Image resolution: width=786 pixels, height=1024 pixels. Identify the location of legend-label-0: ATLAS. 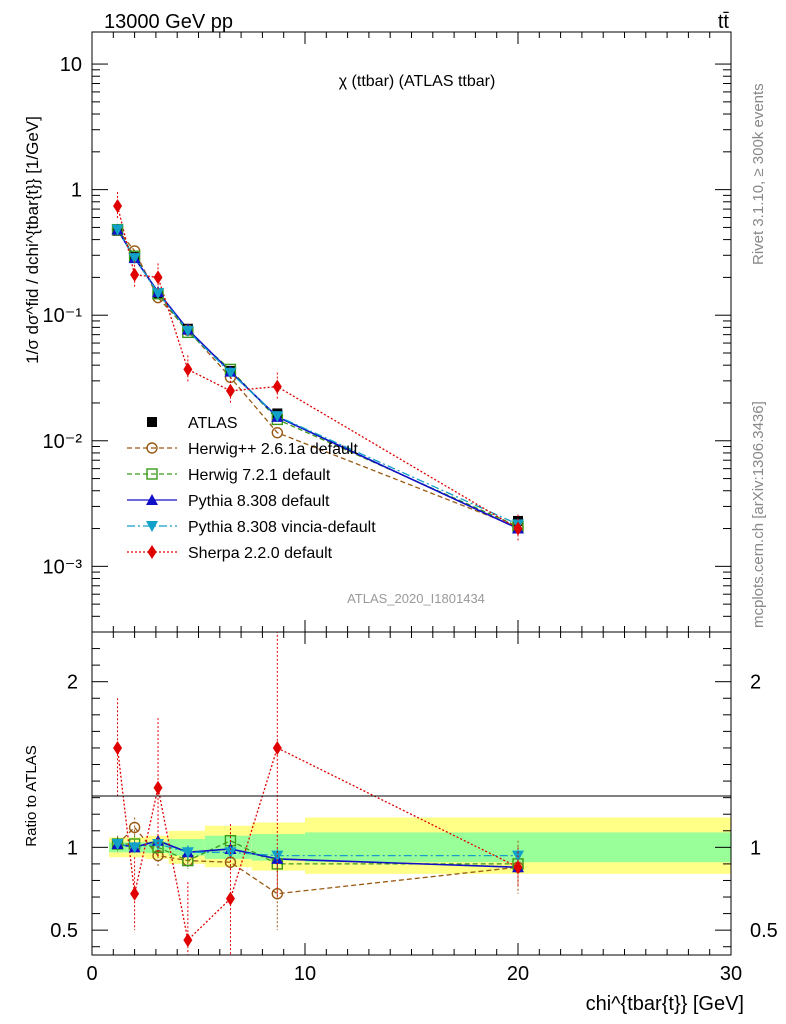
(213, 423).